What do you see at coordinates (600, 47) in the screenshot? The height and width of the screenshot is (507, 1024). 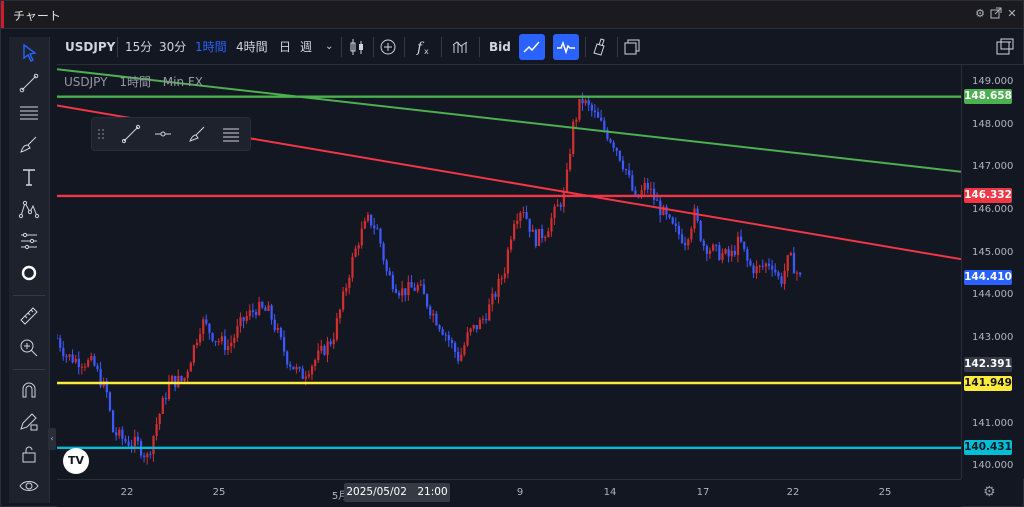 I see `clean-icon` at bounding box center [600, 47].